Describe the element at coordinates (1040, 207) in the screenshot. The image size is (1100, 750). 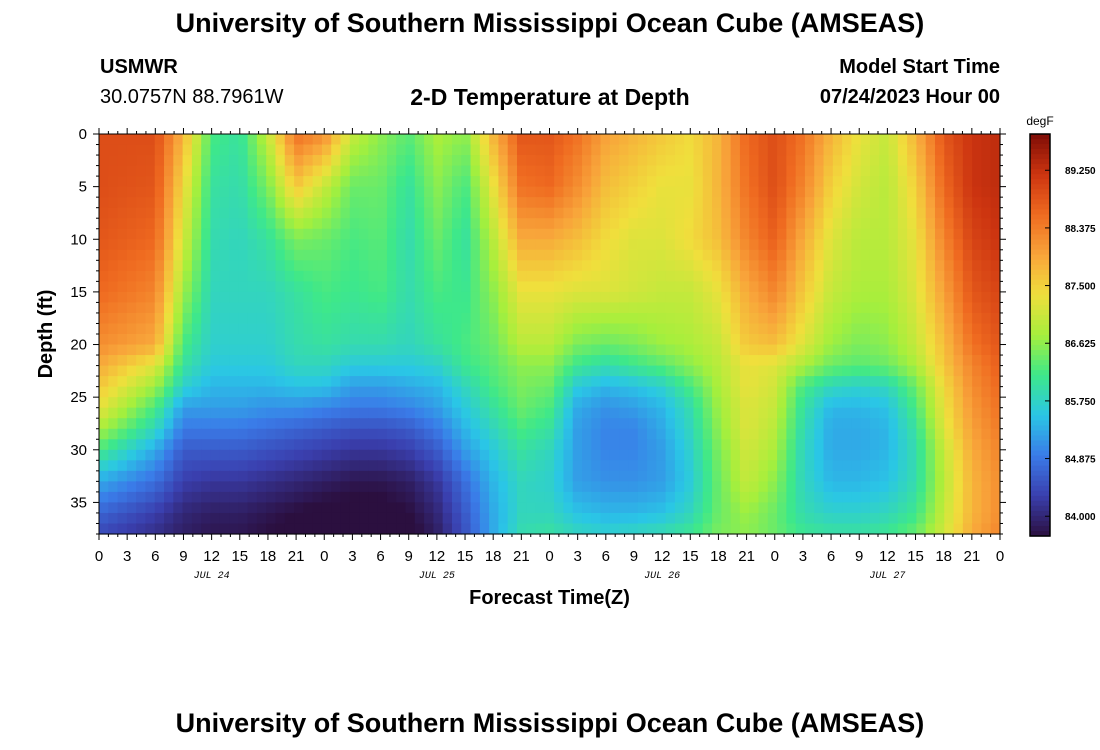
I see `colorbar-segment` at that location.